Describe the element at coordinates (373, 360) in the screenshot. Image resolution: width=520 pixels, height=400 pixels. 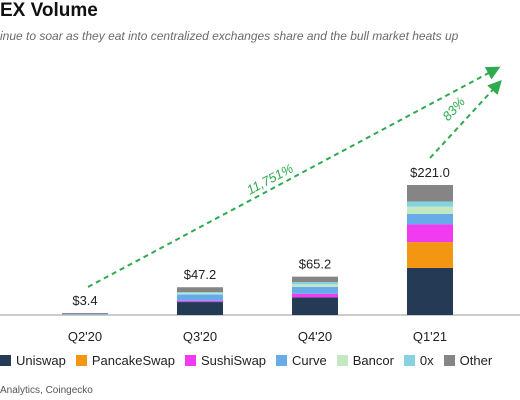
I see `legend-label-bancor: Bancor` at that location.